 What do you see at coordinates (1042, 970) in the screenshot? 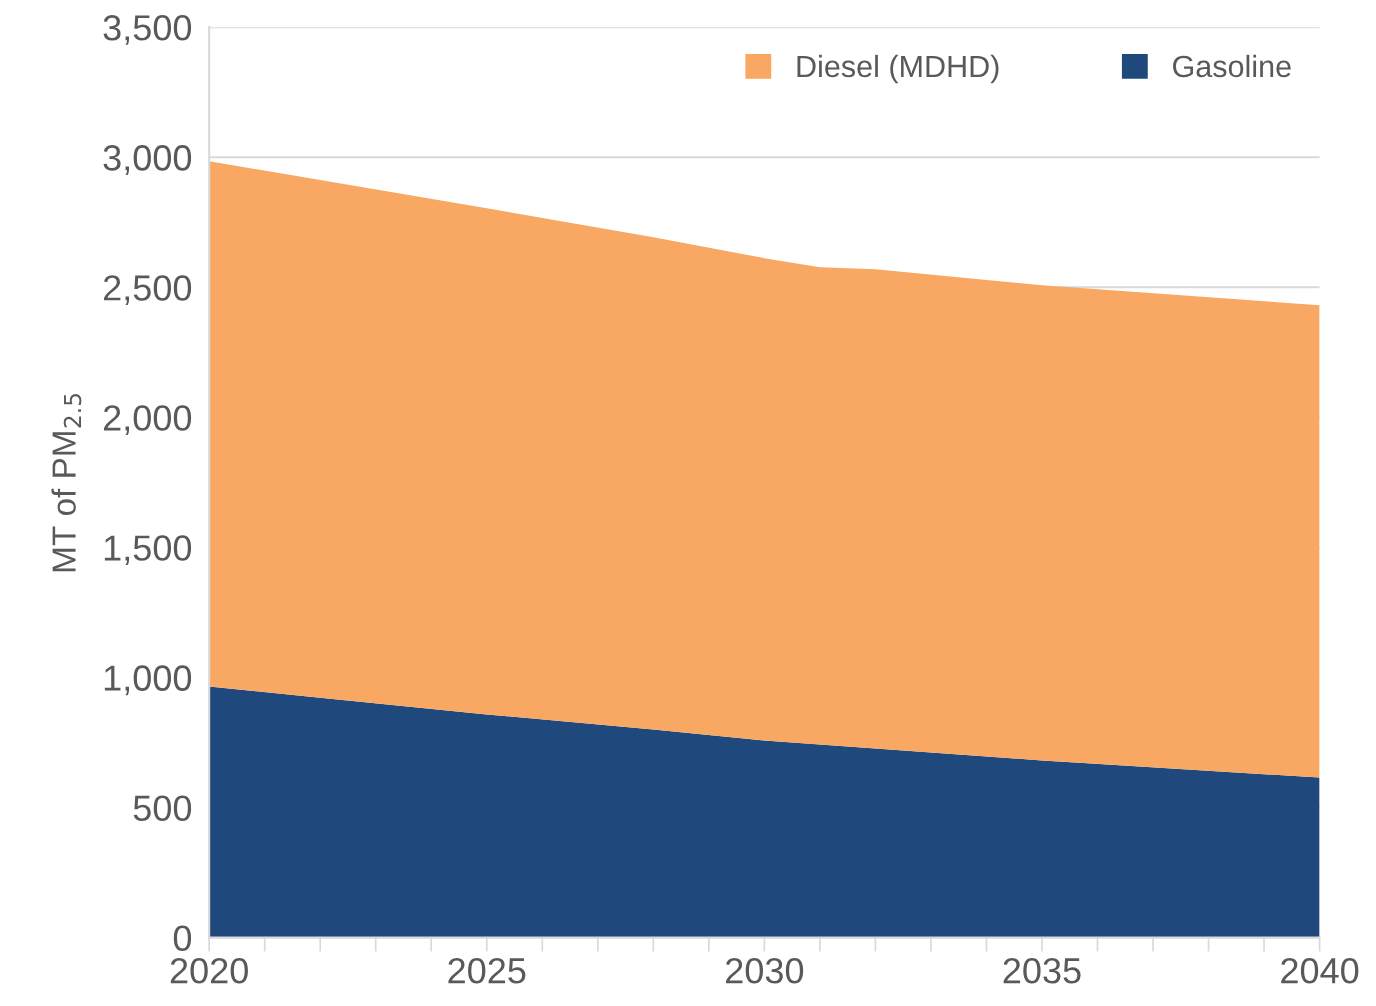
I see `x-tick-label: 2035` at bounding box center [1042, 970].